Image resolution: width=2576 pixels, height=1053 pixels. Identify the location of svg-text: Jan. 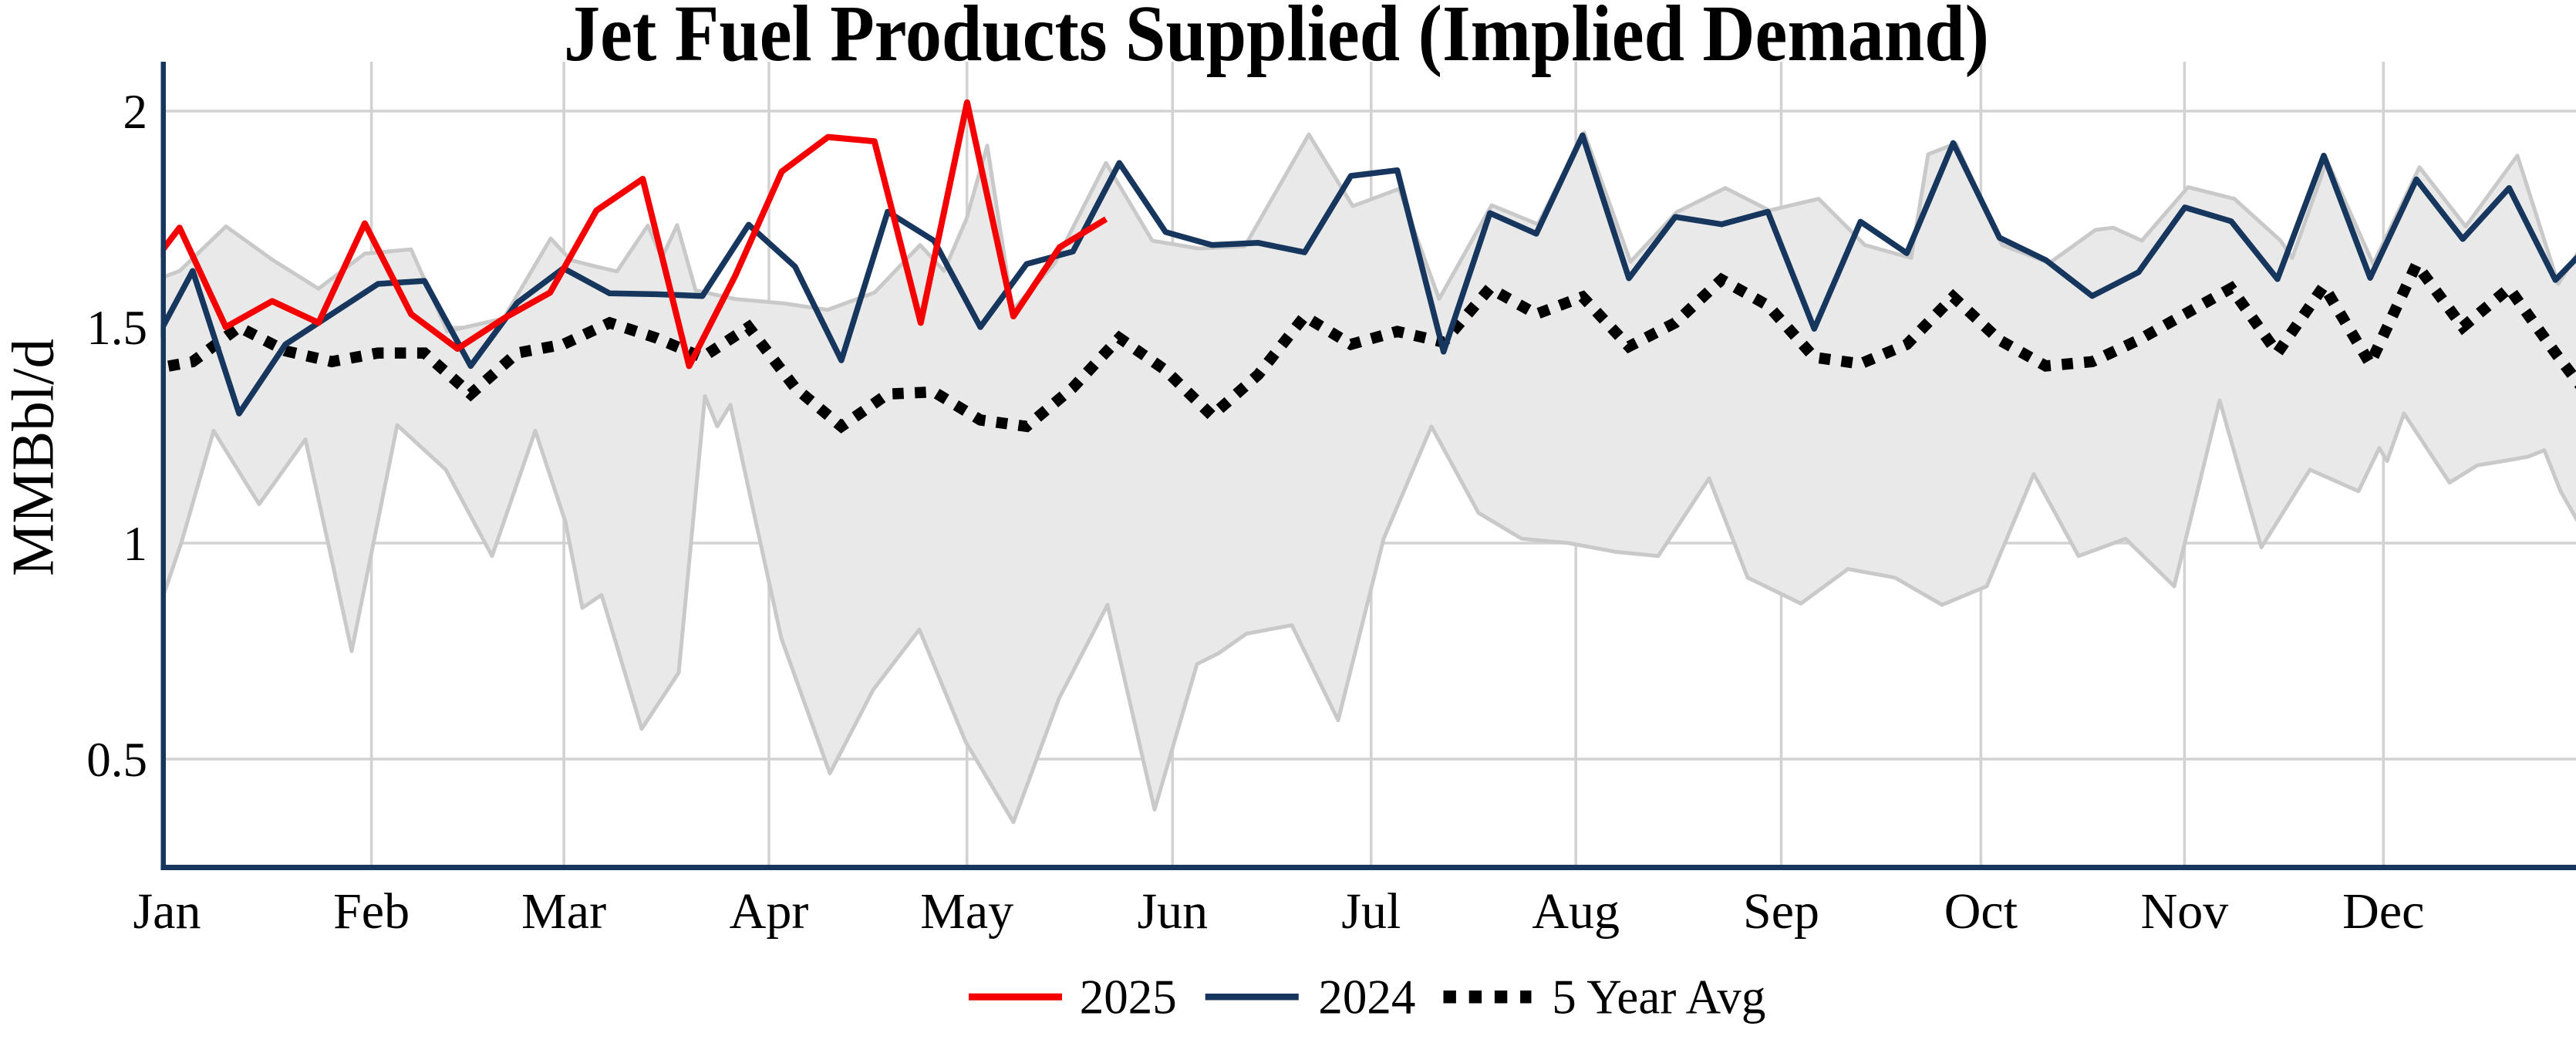
(167, 912).